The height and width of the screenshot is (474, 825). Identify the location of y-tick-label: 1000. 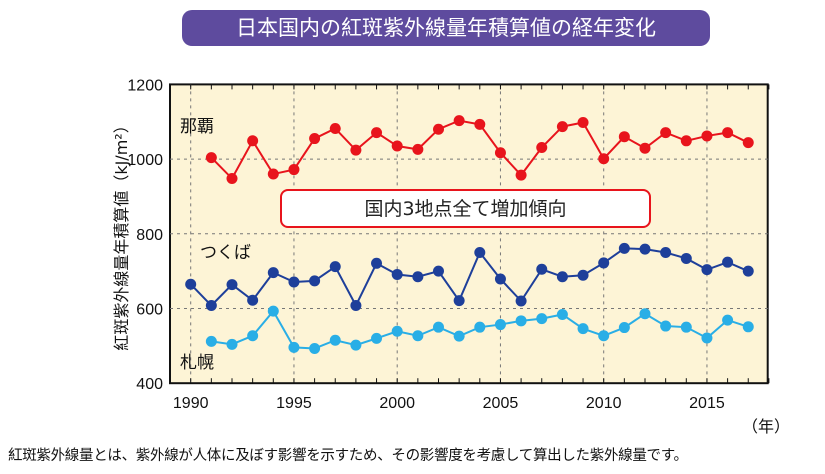
(145, 160).